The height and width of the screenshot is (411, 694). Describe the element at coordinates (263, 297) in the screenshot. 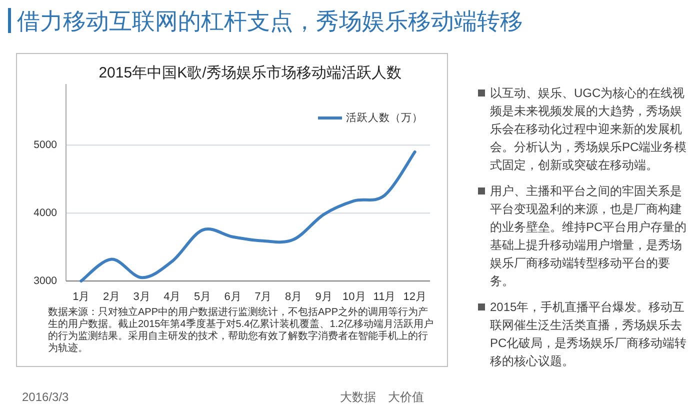

I see `x-tick-label: 7月` at that location.